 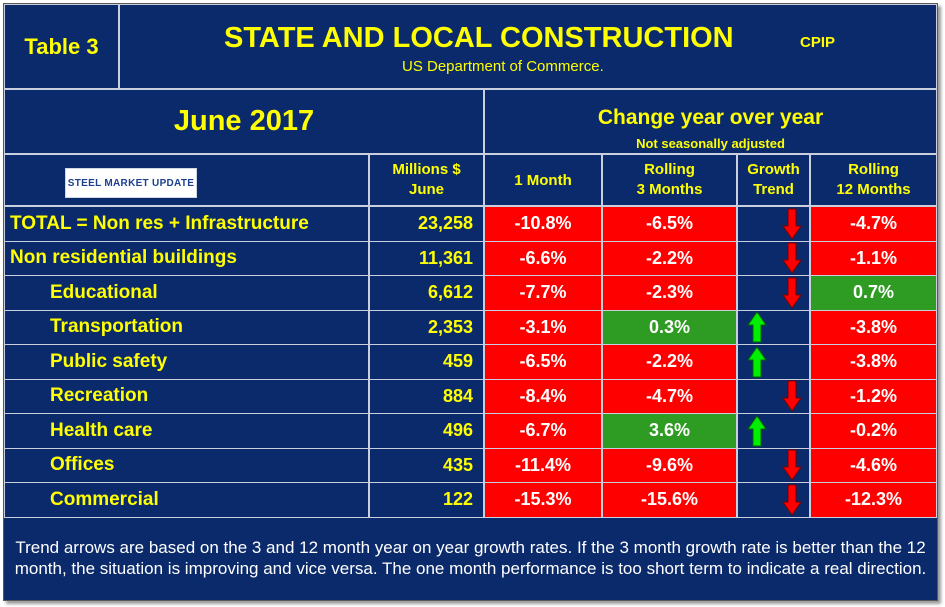 I want to click on row-label: Health care, so click(x=186, y=431).